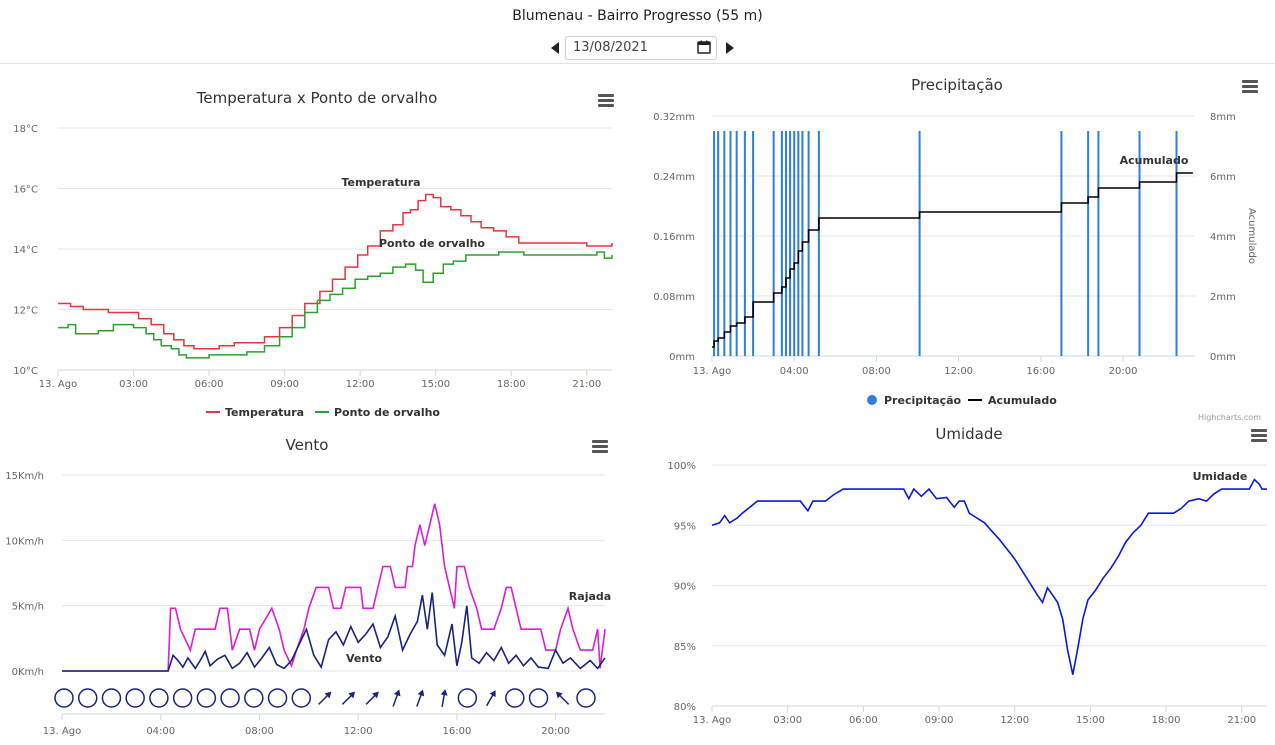 The height and width of the screenshot is (745, 1275). I want to click on x-tick-label: 09:00, so click(939, 720).